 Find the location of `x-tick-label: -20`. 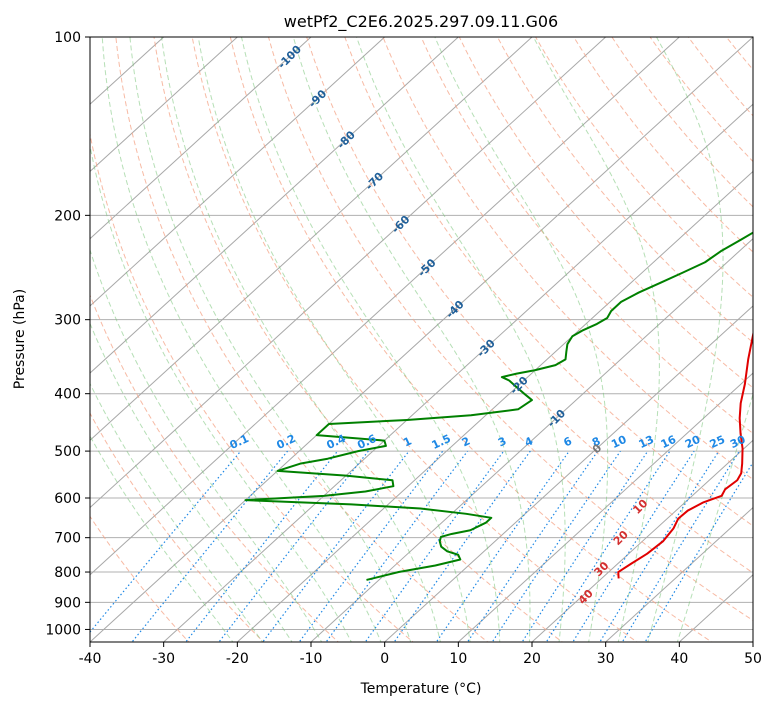

x-tick-label: -20 is located at coordinates (237, 659).